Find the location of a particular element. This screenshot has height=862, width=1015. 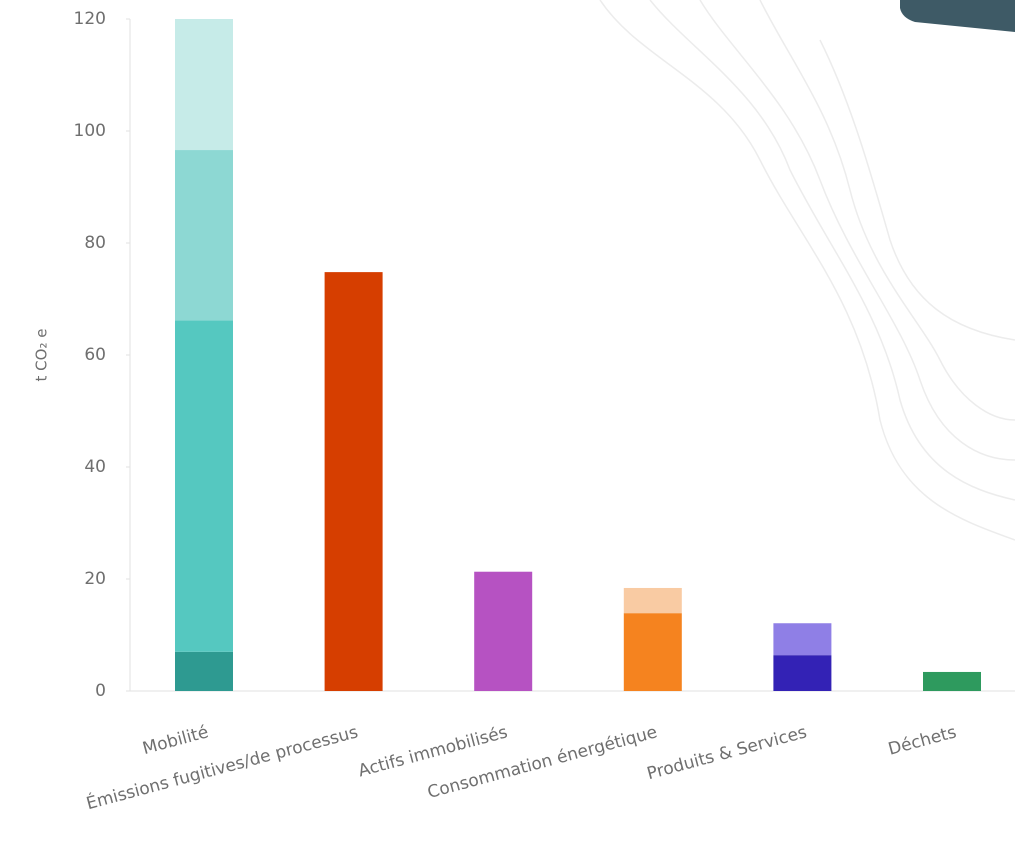

y-tick-label: 0 is located at coordinates (100, 691).